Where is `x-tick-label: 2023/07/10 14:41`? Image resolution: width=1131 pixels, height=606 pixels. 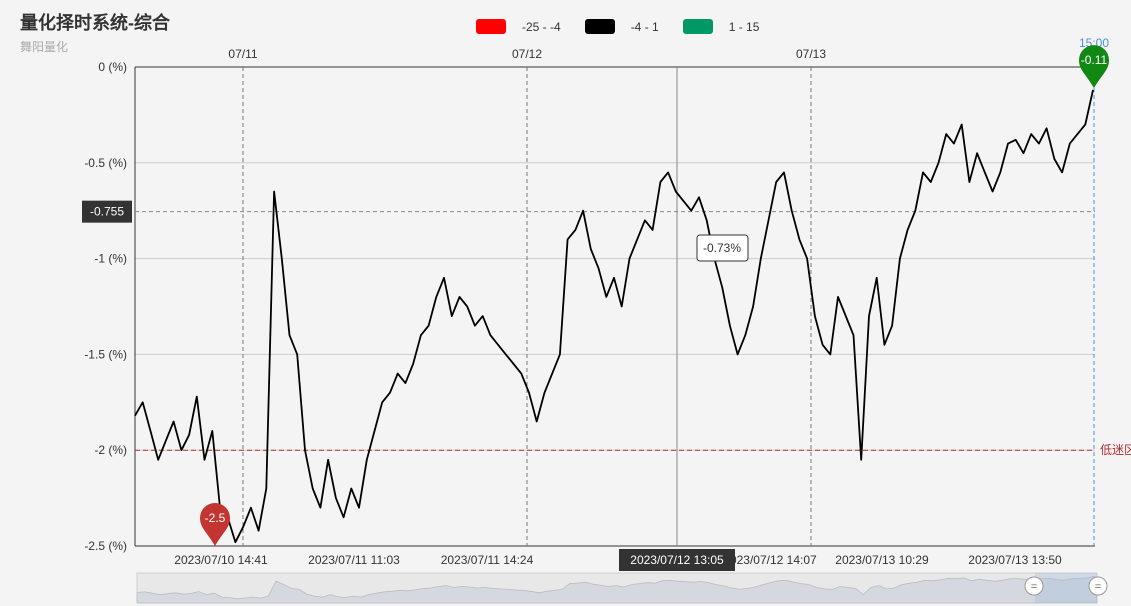 x-tick-label: 2023/07/10 14:41 is located at coordinates (221, 560).